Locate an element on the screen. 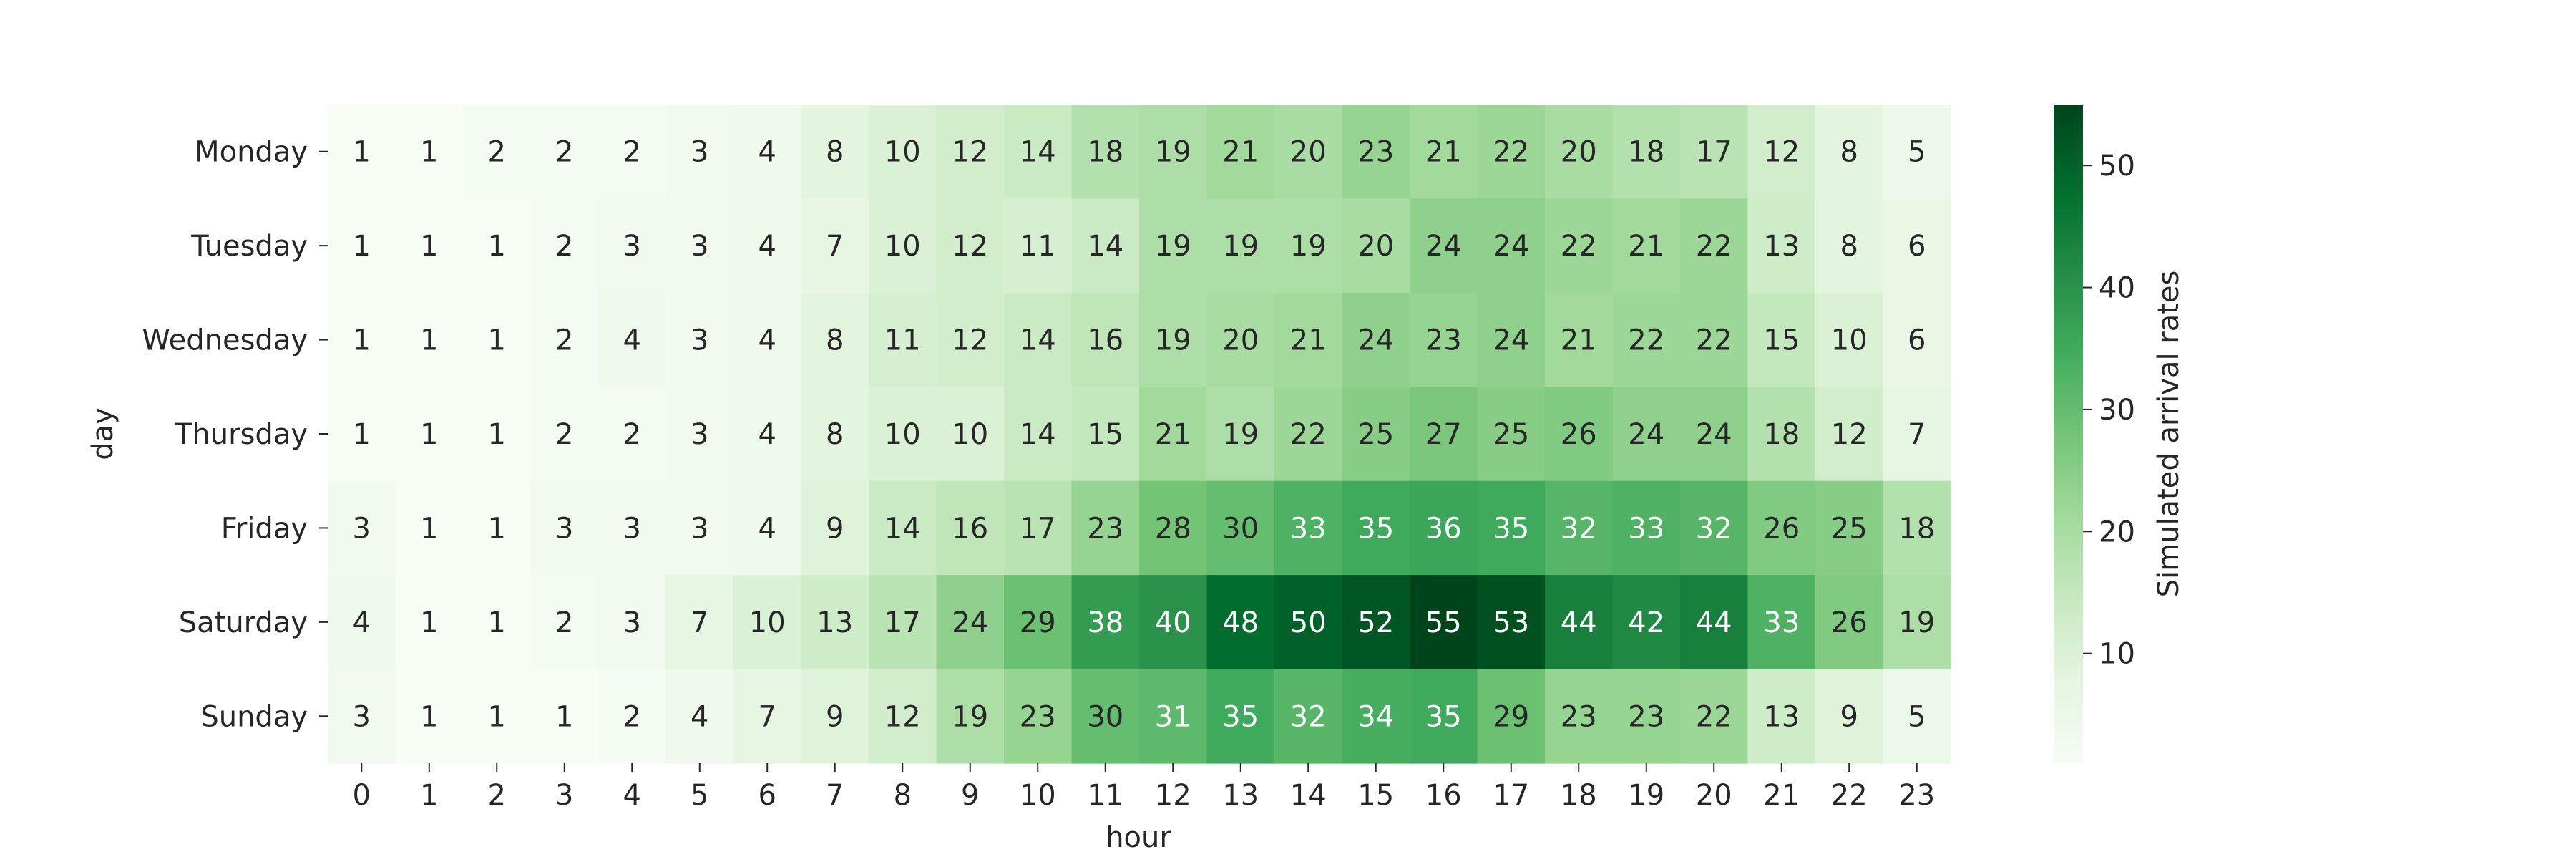  cell-value-label: 21 is located at coordinates (1443, 152).